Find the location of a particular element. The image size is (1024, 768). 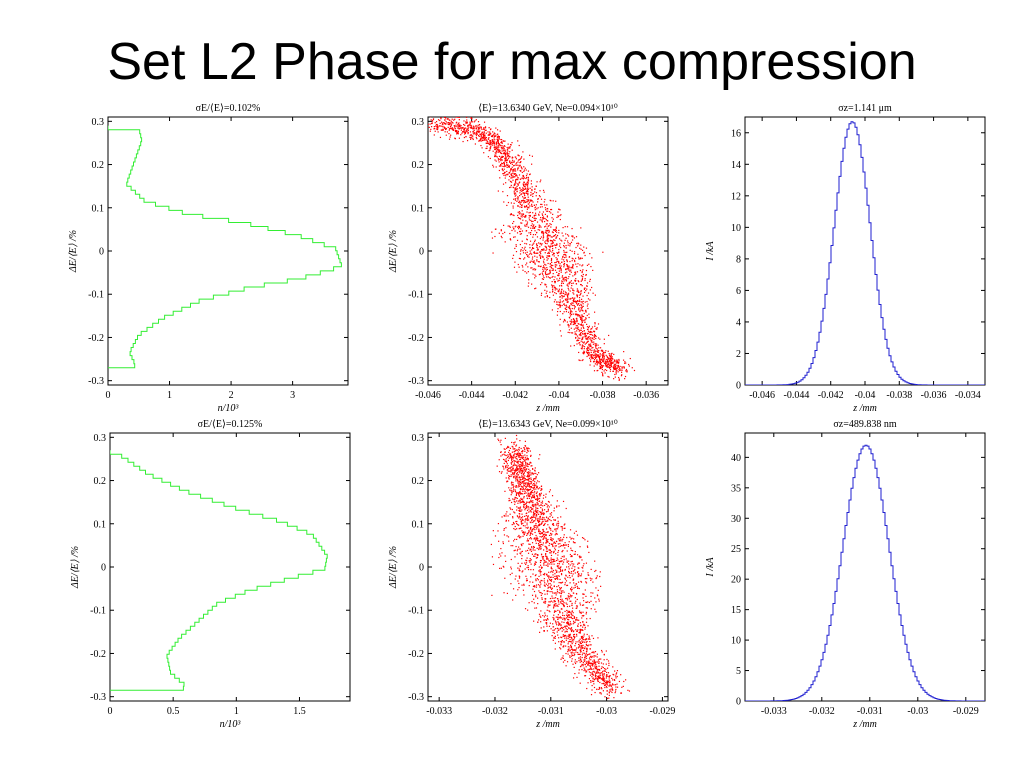

y-tick-label: -0.2 is located at coordinates (416, 654).